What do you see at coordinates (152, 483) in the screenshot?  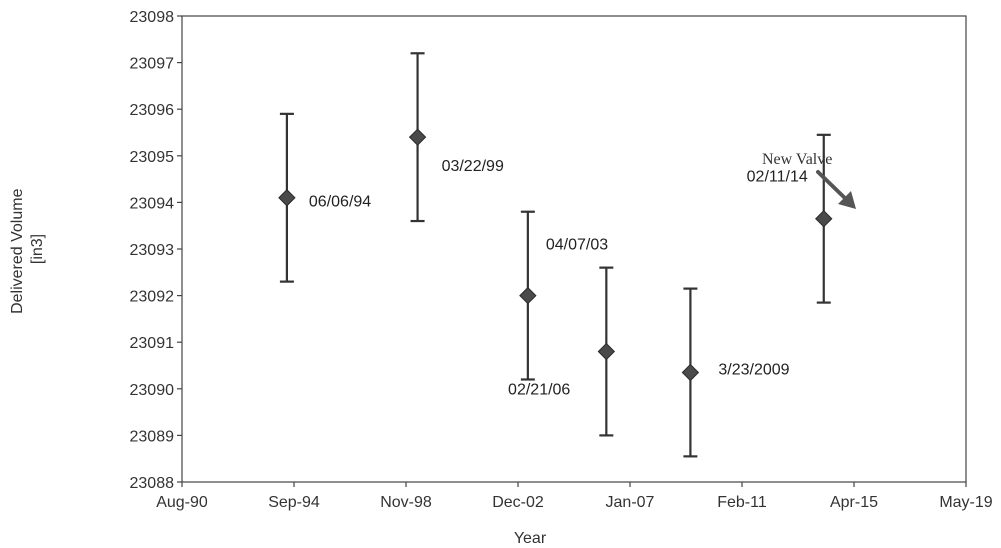 I see `y-tick-label: 23088` at bounding box center [152, 483].